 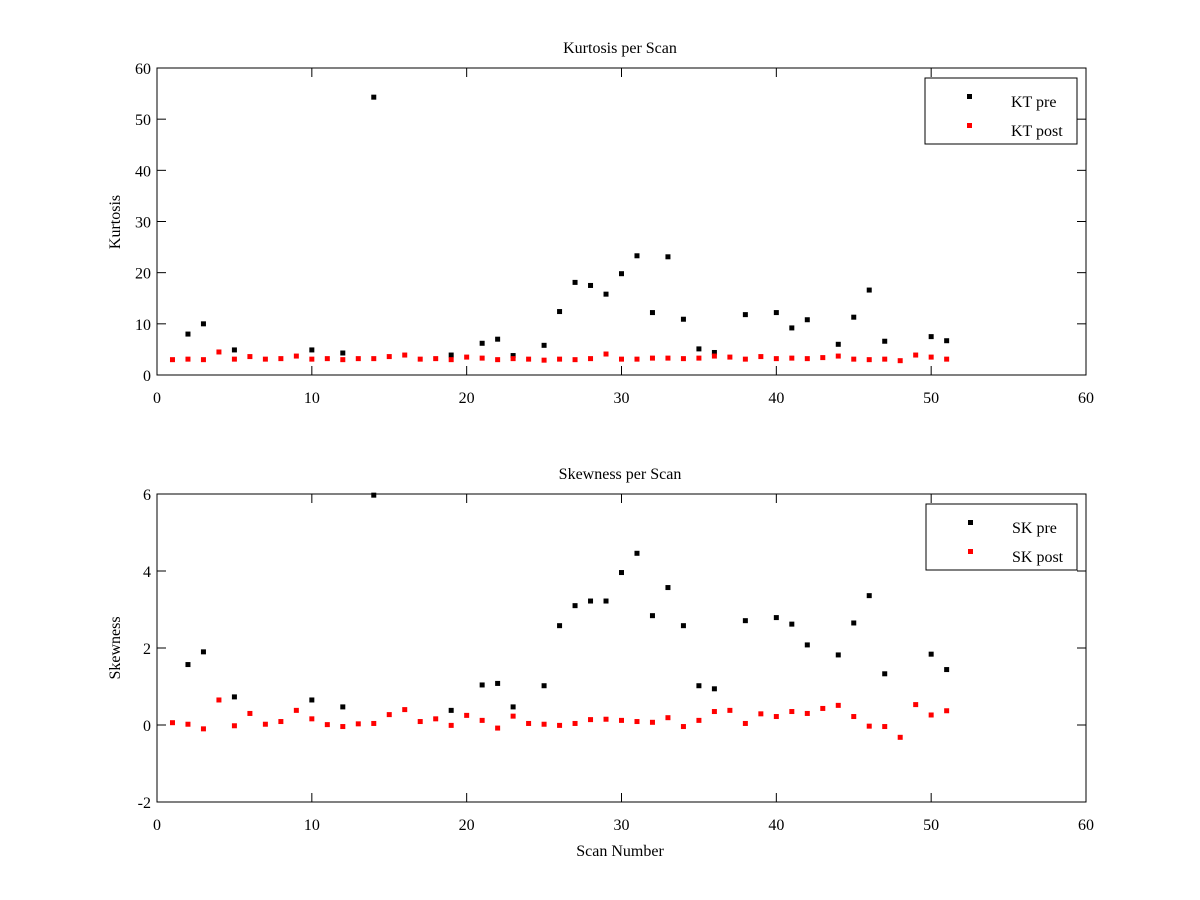 What do you see at coordinates (157, 398) in the screenshot?
I see `kurtosis-xtick-label: 0` at bounding box center [157, 398].